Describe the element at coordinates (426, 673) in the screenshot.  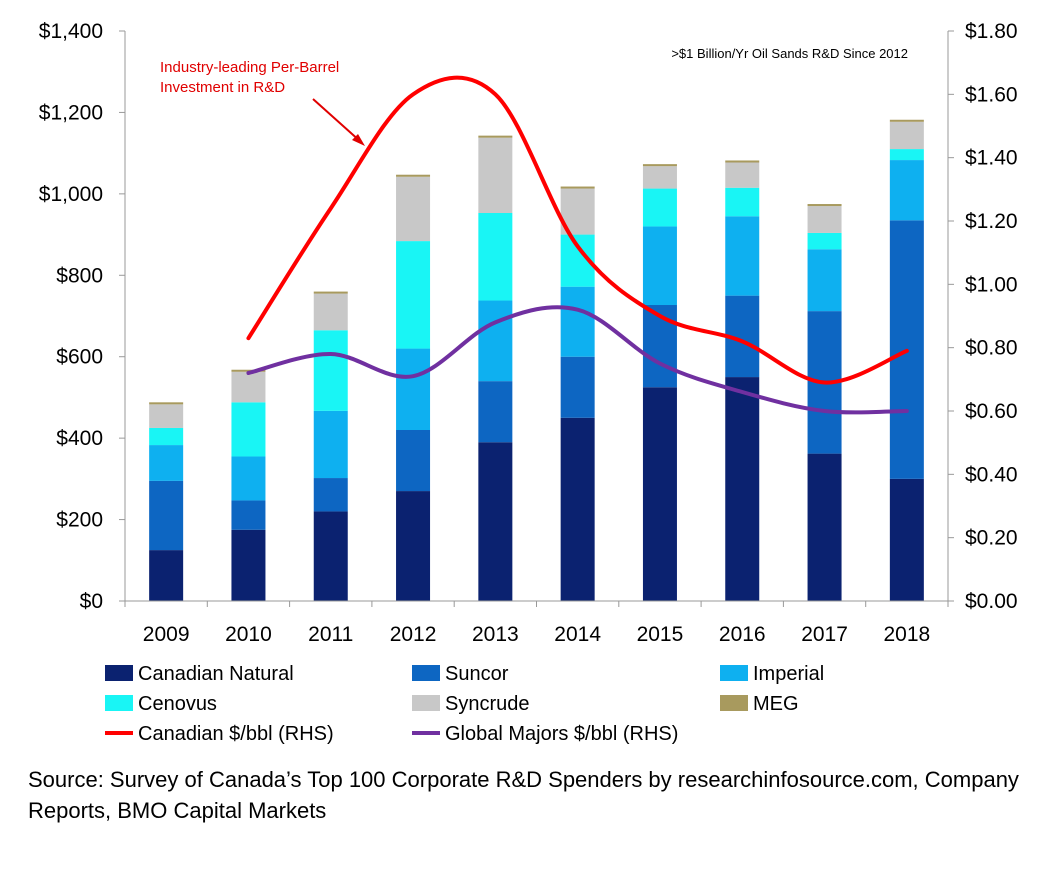
I see `legend-swatch-suncor` at that location.